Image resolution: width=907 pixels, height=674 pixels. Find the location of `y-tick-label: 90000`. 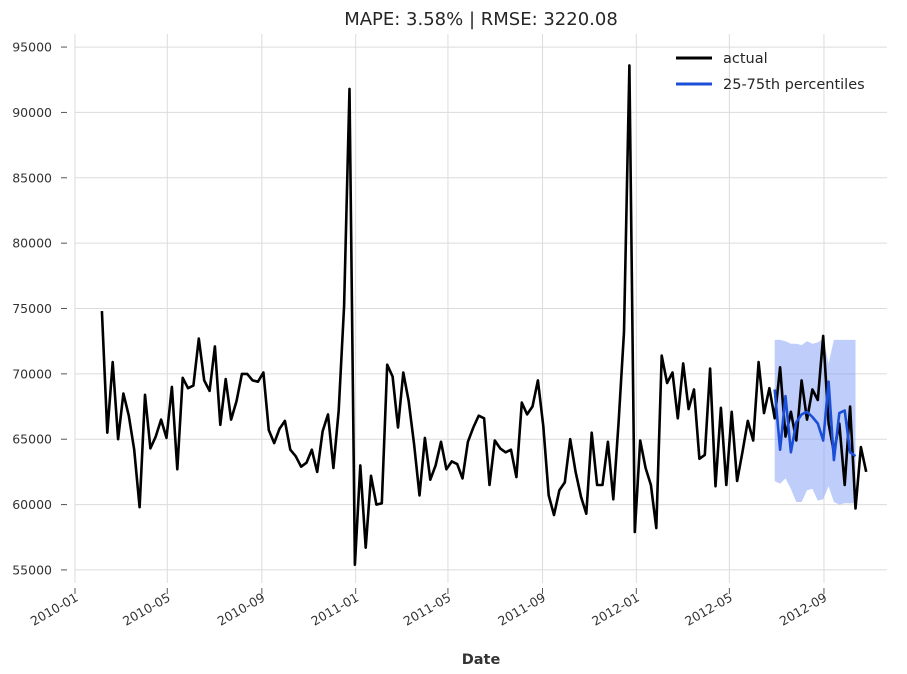

y-tick-label: 90000 is located at coordinates (32, 112).